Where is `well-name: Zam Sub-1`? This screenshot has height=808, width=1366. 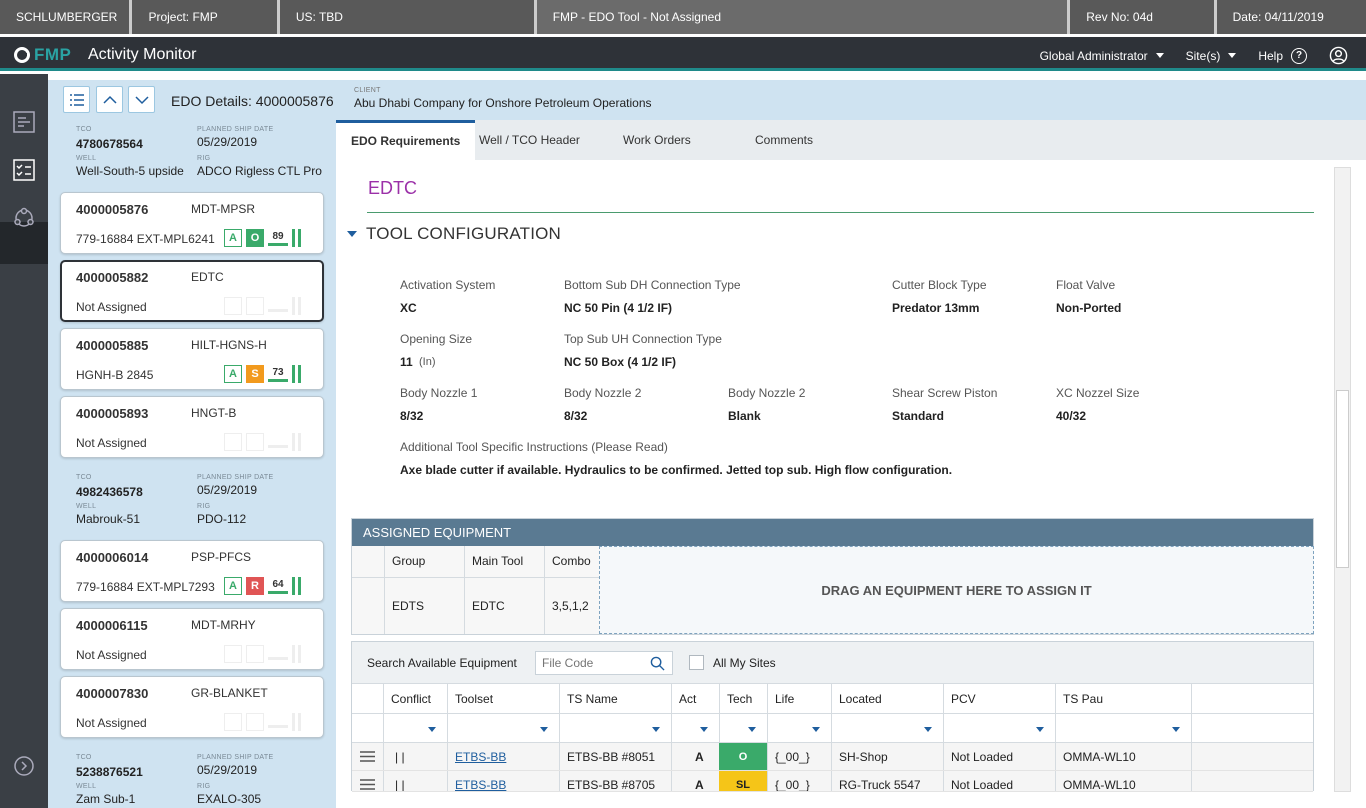
well-name: Zam Sub-1 is located at coordinates (106, 799).